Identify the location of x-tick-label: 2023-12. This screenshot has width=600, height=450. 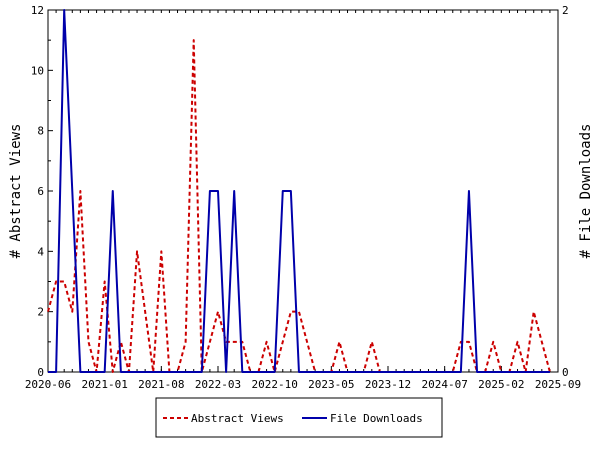
(388, 384).